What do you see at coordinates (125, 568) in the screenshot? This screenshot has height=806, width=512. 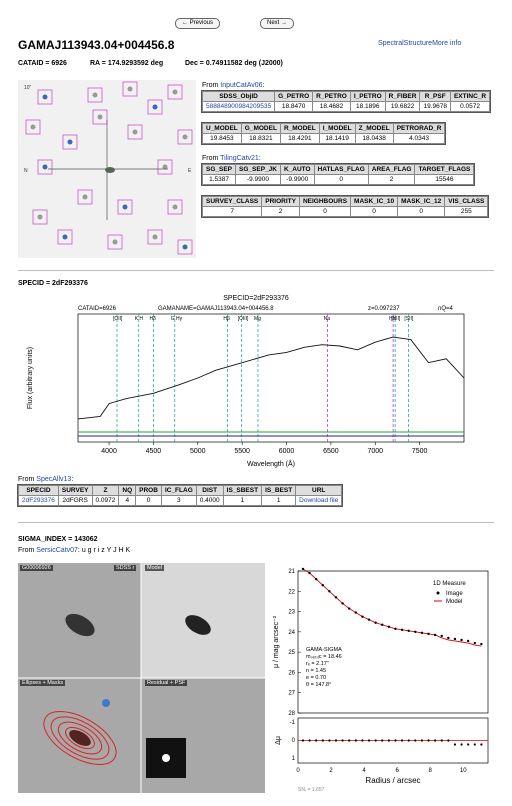 I see `panel-caption: SDSS r` at bounding box center [125, 568].